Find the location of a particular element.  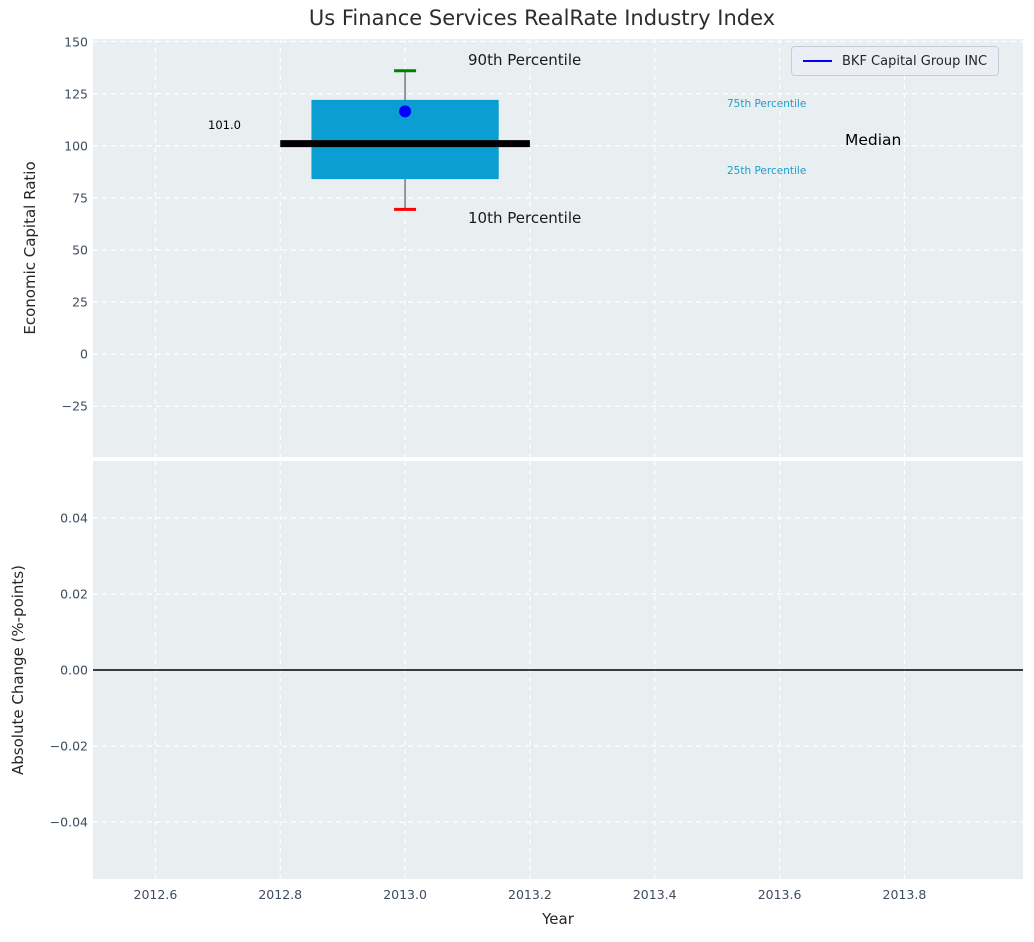

legend-label: BKF Capital Group INC is located at coordinates (915, 61).